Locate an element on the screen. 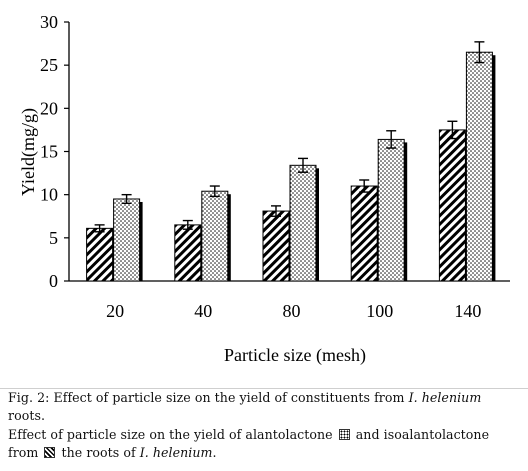 The height and width of the screenshot is (471, 528). y-tick-label: 0 is located at coordinates (53, 281).